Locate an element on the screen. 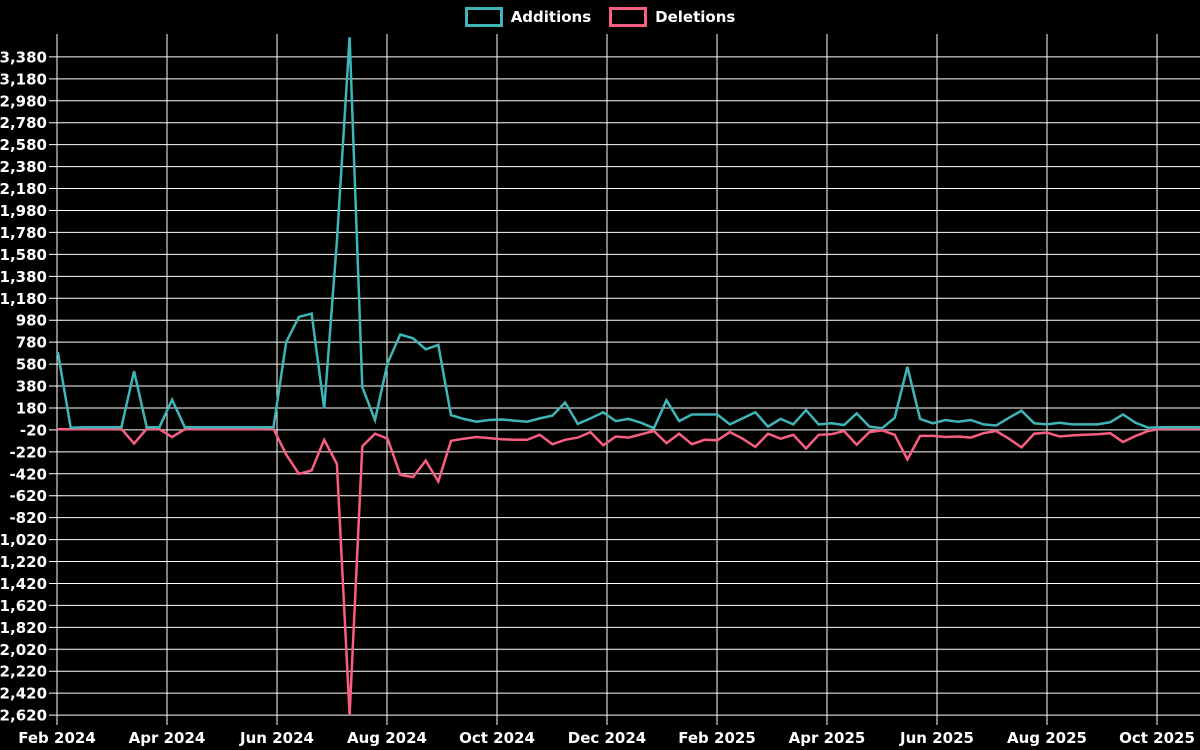 The image size is (1200, 750). y-tick-label: 1,380 is located at coordinates (23, 277).